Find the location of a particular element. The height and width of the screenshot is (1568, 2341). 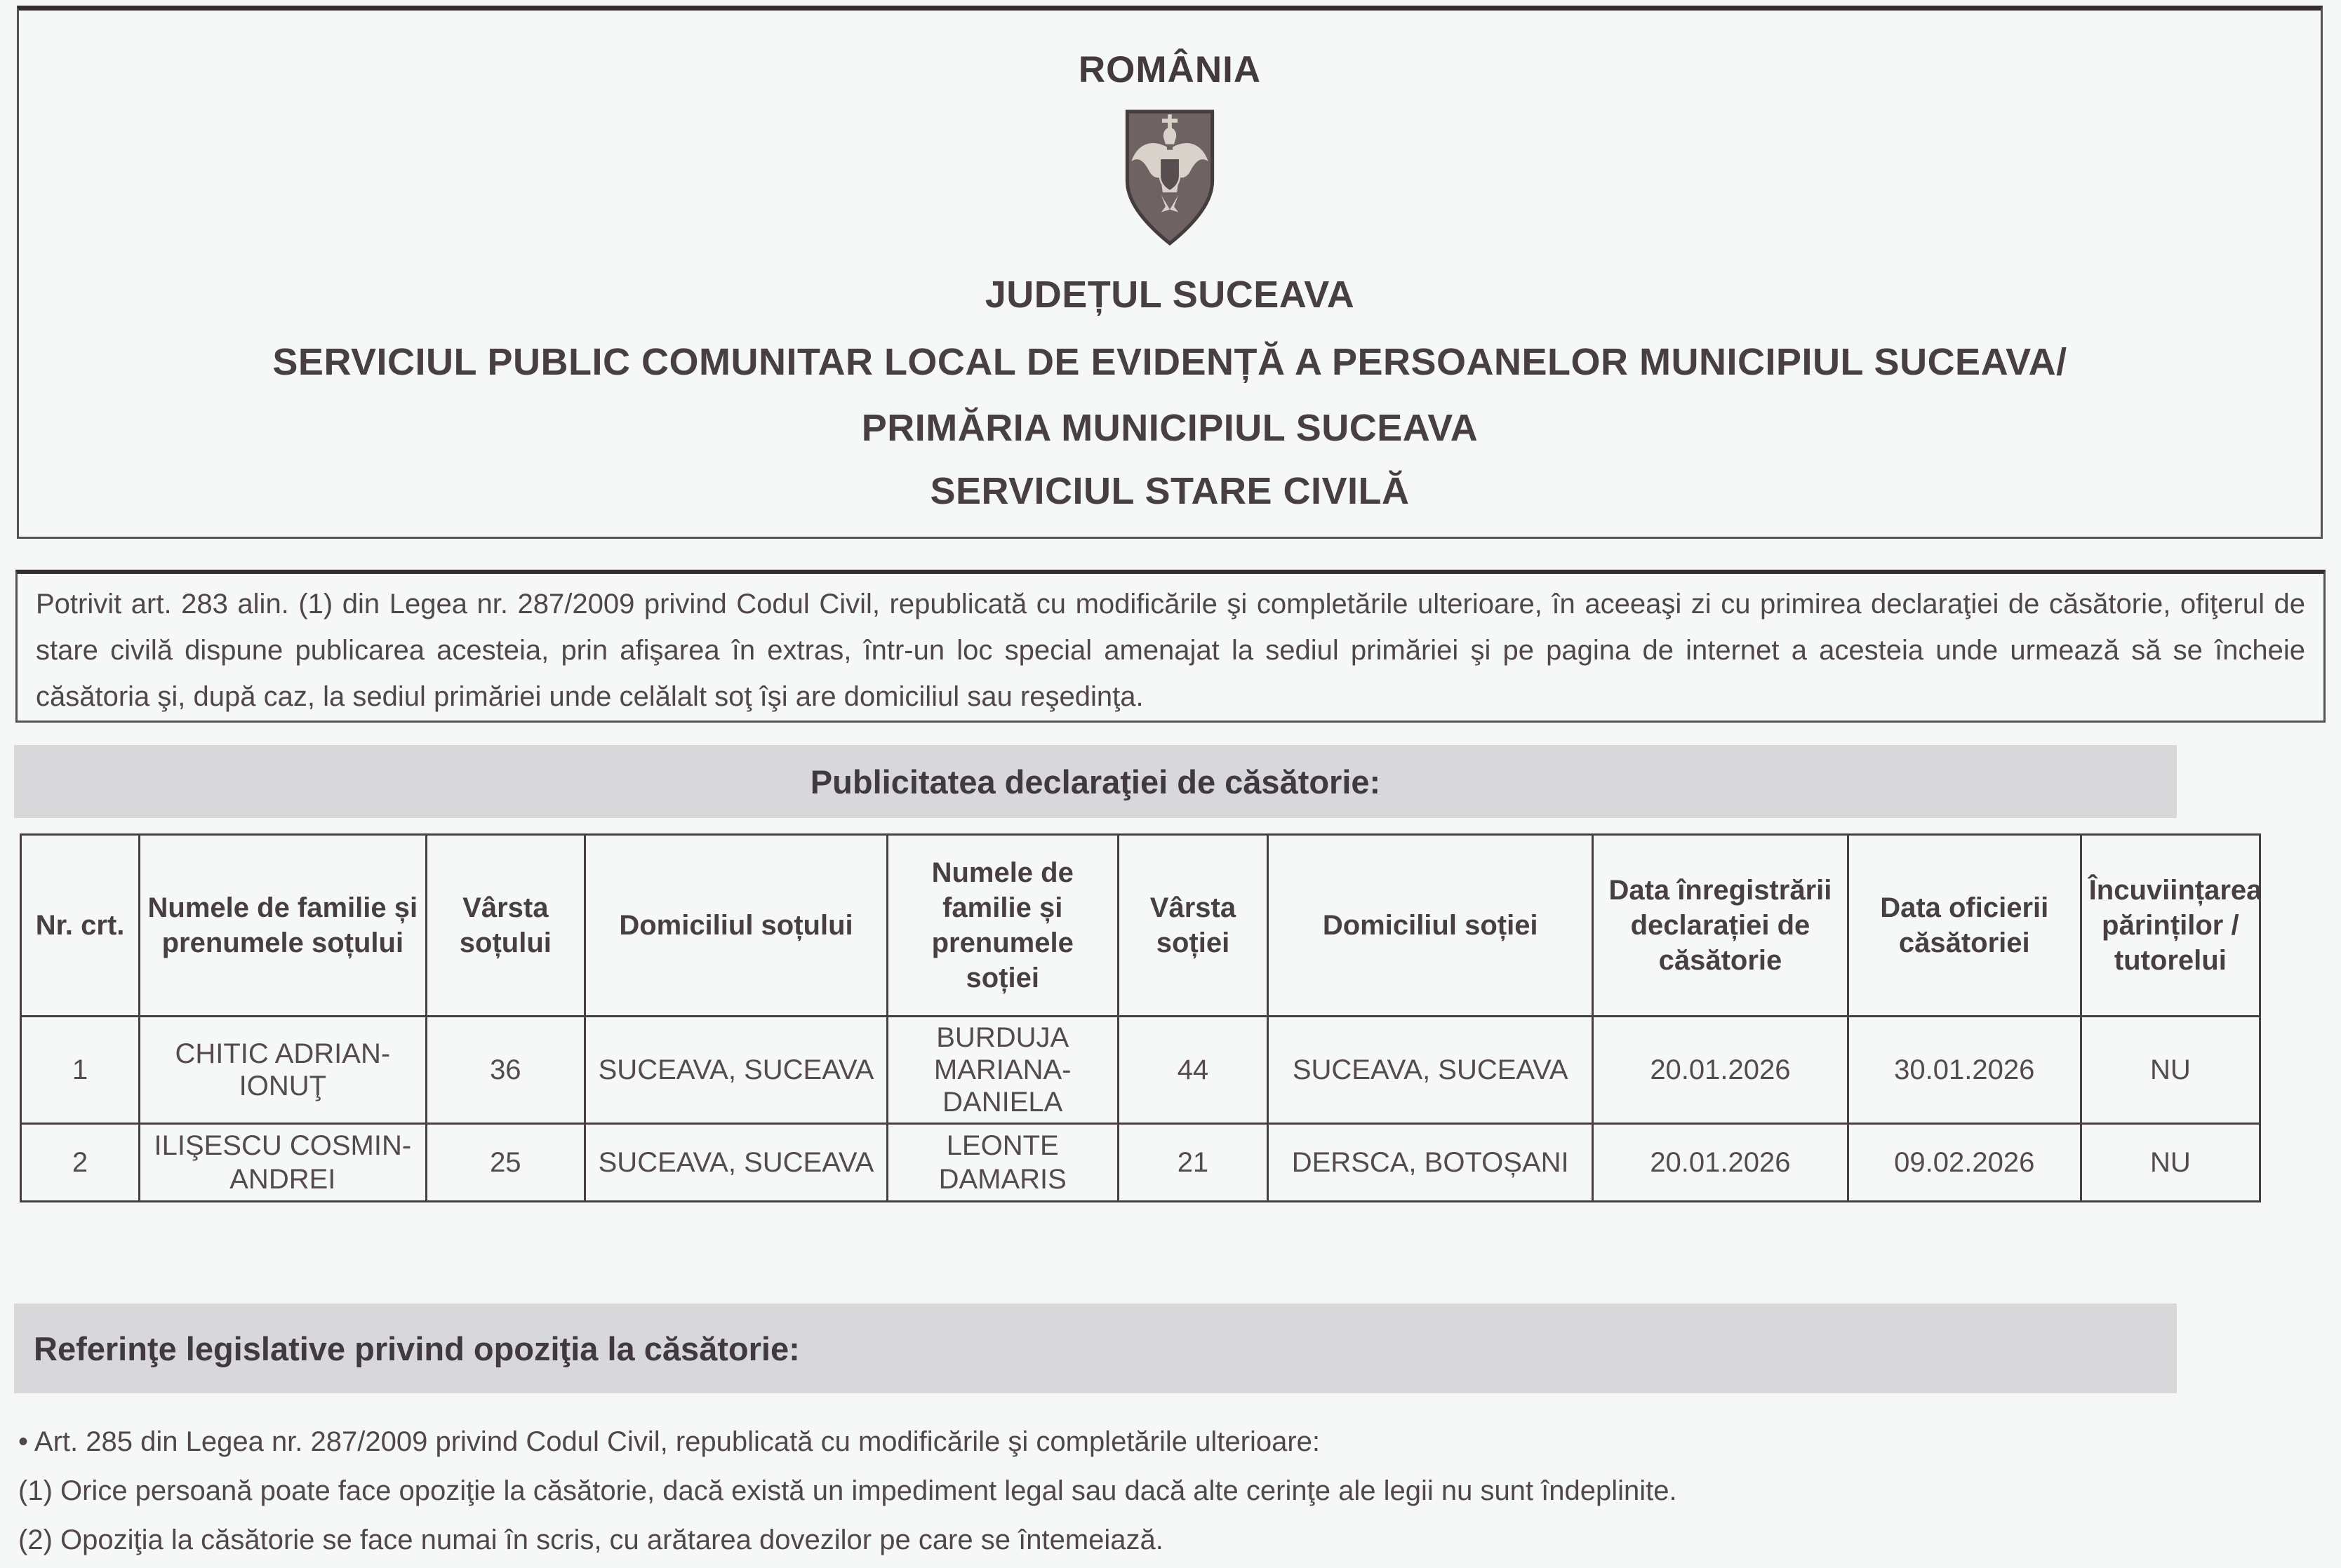

header-parental-consent: Încuviințarea părinților / tutorelui is located at coordinates (2170, 925).